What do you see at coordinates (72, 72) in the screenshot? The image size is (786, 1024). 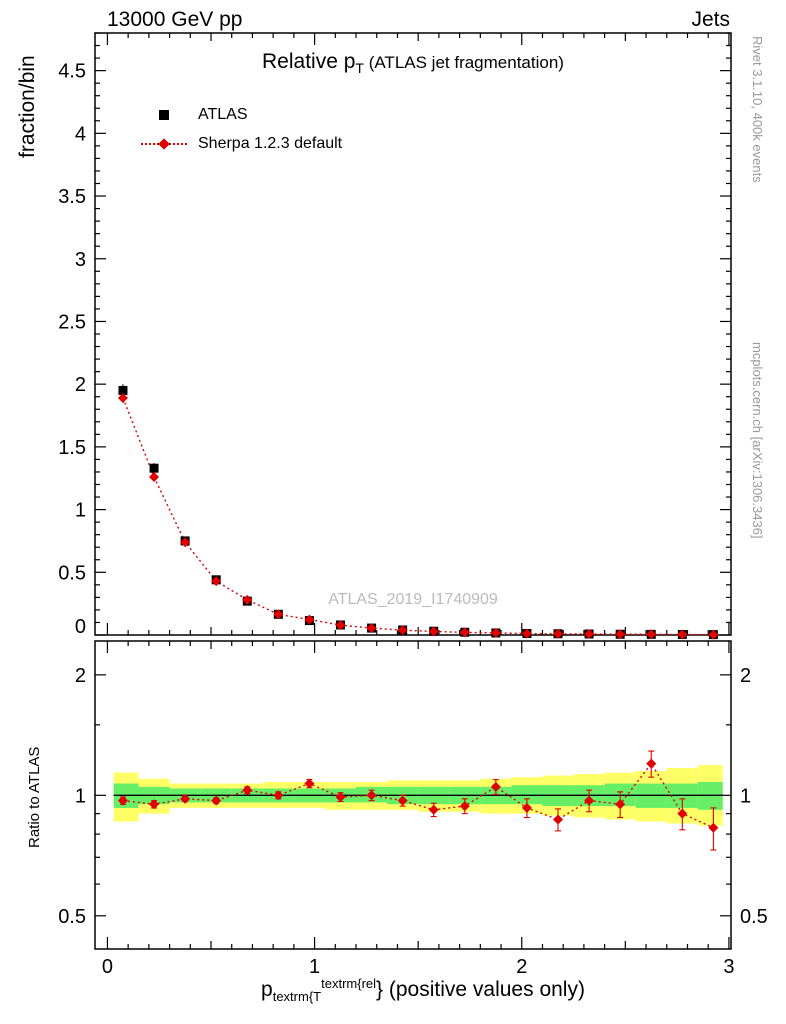 I see `svg-text: 4.5` at bounding box center [72, 72].